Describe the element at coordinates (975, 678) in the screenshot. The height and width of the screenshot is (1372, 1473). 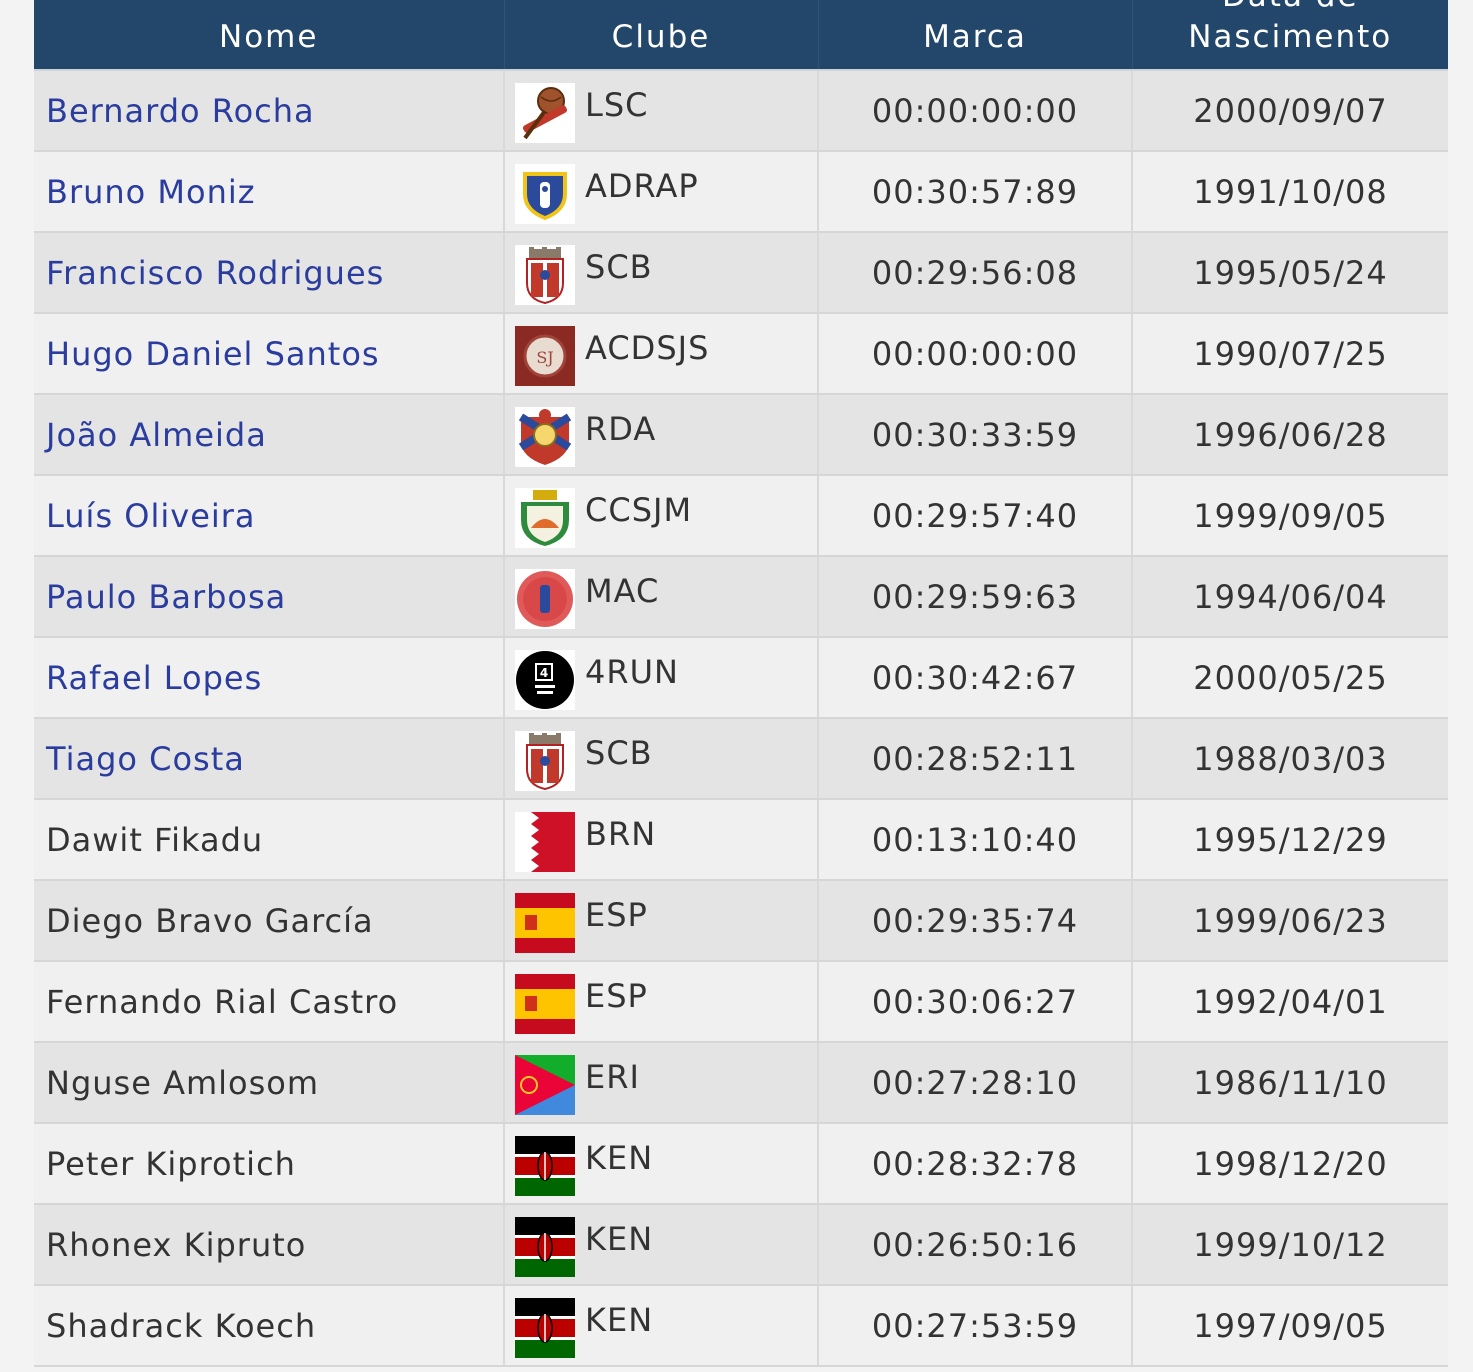
I see `mark-cell: 00:30:42:67` at that location.